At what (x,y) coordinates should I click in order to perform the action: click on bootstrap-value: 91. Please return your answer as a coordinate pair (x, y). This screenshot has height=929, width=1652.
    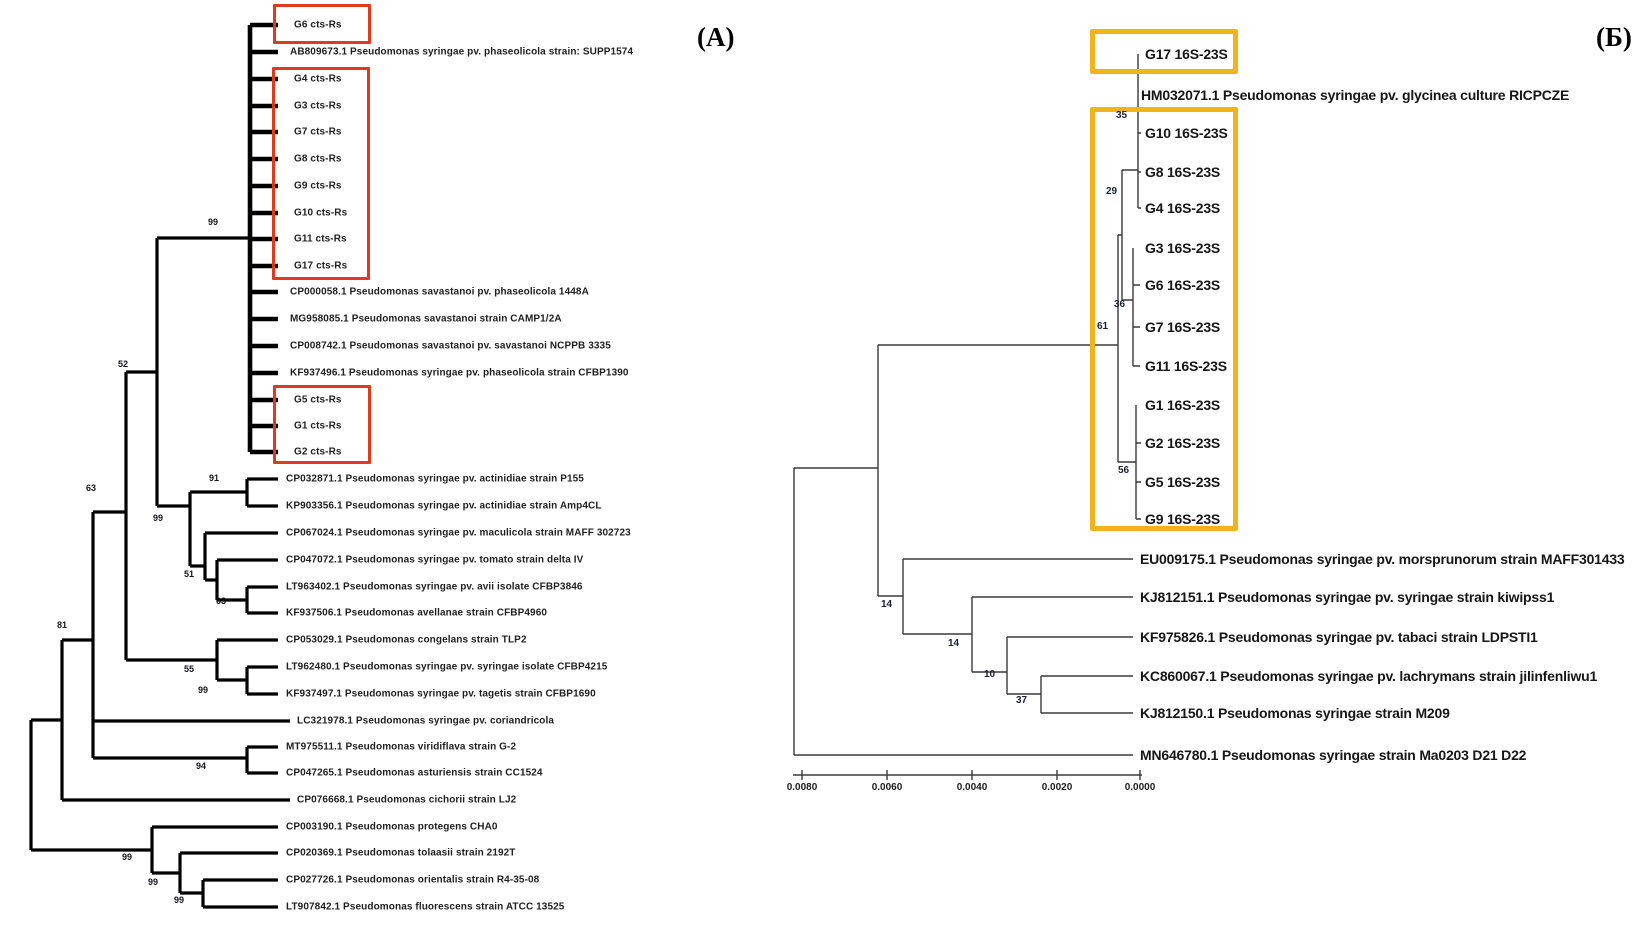
    Looking at the image, I should click on (214, 478).